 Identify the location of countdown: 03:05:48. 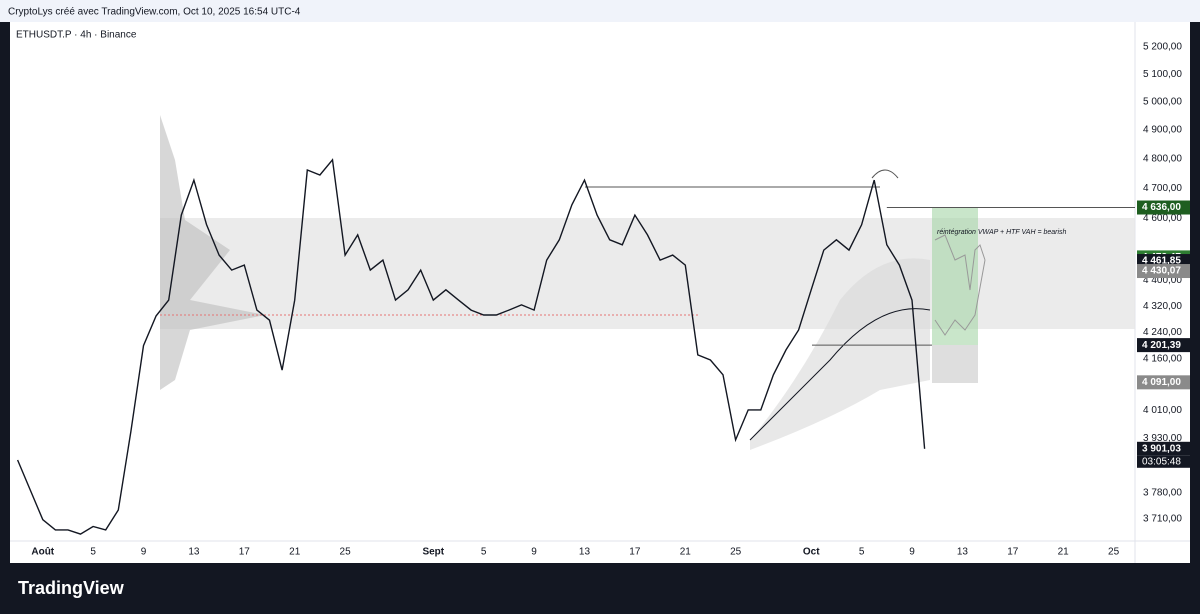
(1161, 461).